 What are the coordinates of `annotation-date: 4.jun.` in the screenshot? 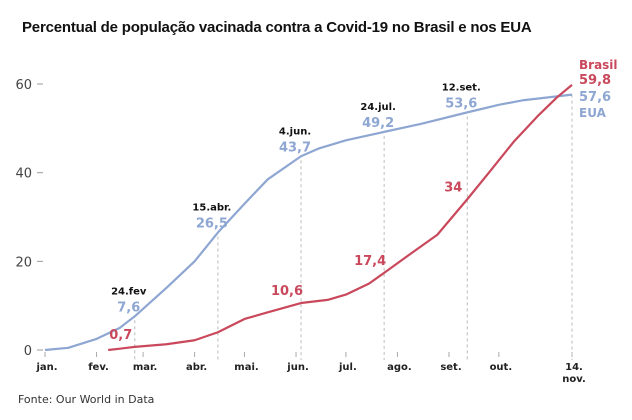 It's located at (295, 131).